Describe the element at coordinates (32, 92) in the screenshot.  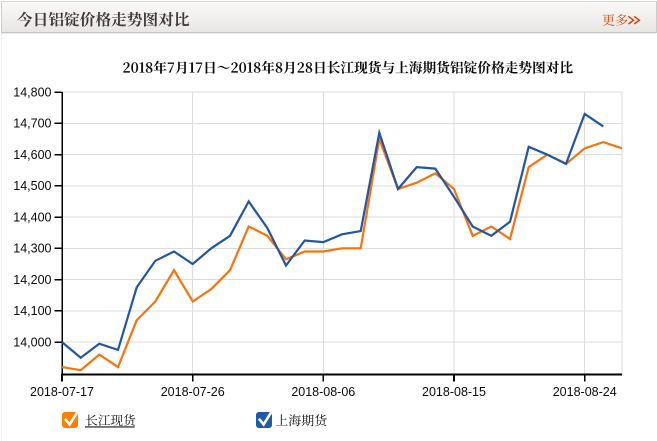
I see `svg-text: 14,800` at that location.